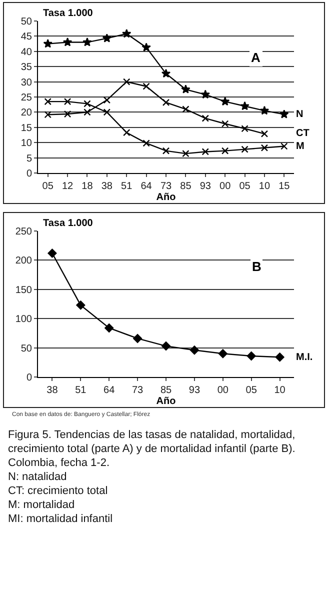 This screenshot has height=592, width=335. Describe the element at coordinates (257, 266) in the screenshot. I see `annotation: B` at that location.